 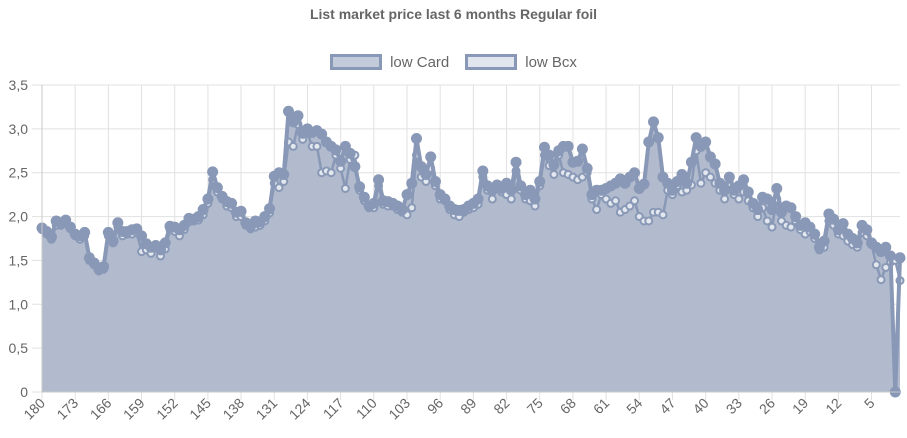 What do you see at coordinates (420, 62) in the screenshot?
I see `legend-label-low-card: low Card` at bounding box center [420, 62].